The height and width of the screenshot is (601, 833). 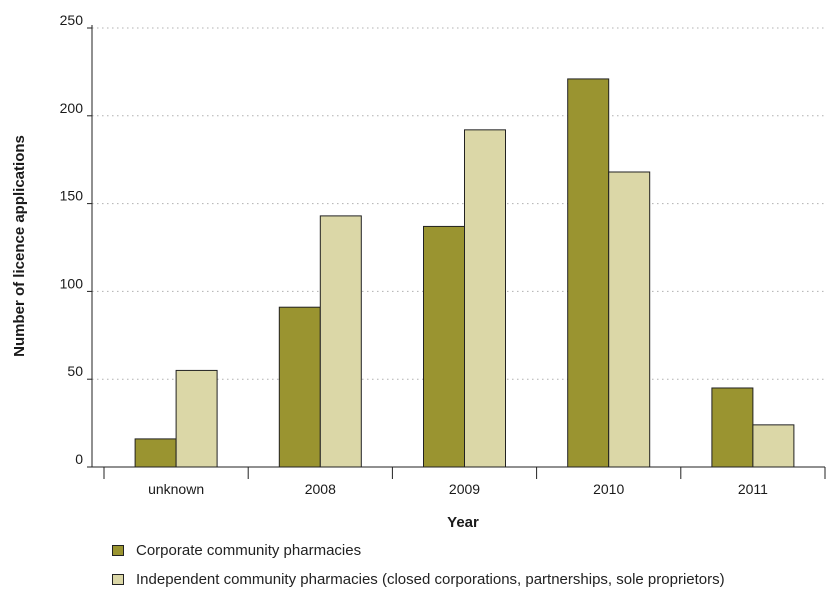 I want to click on legend-label-corporate: Corporate community pharmacies, so click(x=249, y=550).